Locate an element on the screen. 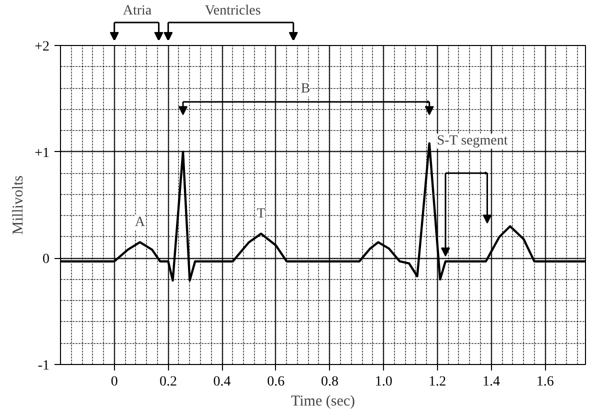 This screenshot has height=412, width=600. annotation: A is located at coordinates (140, 222).